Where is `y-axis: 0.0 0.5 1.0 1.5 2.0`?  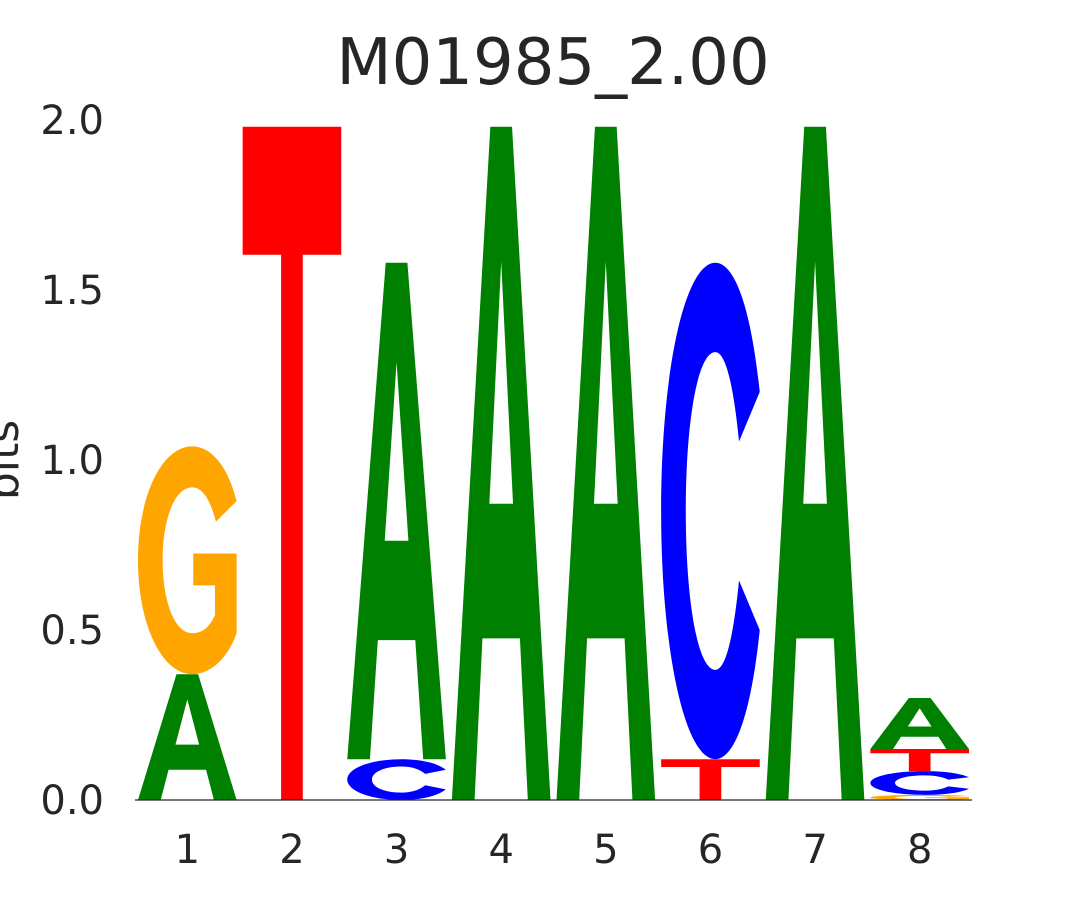
y-axis: 0.0 0.5 1.0 1.5 2.0 is located at coordinates (72, 461).